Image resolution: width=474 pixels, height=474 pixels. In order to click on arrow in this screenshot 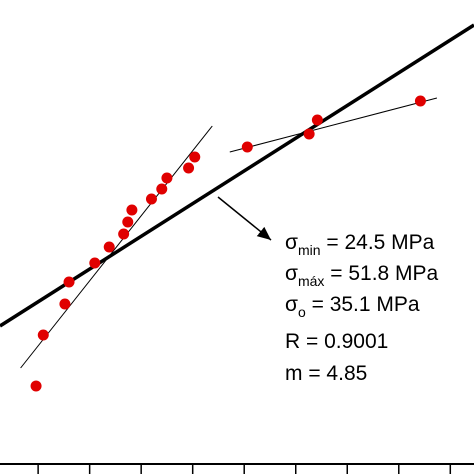, I will do `click(244, 218)`.